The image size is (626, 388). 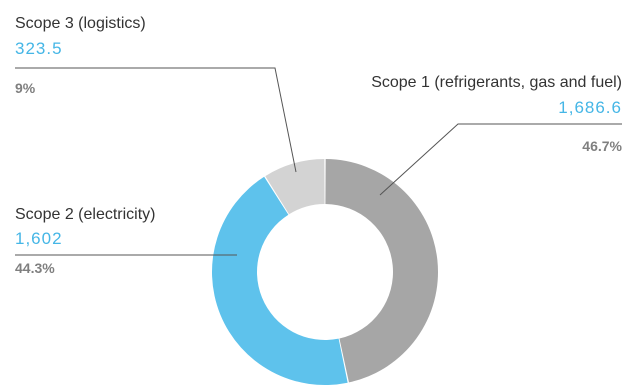 I want to click on slice-value-scope-1: 1,686.6, so click(x=590, y=107).